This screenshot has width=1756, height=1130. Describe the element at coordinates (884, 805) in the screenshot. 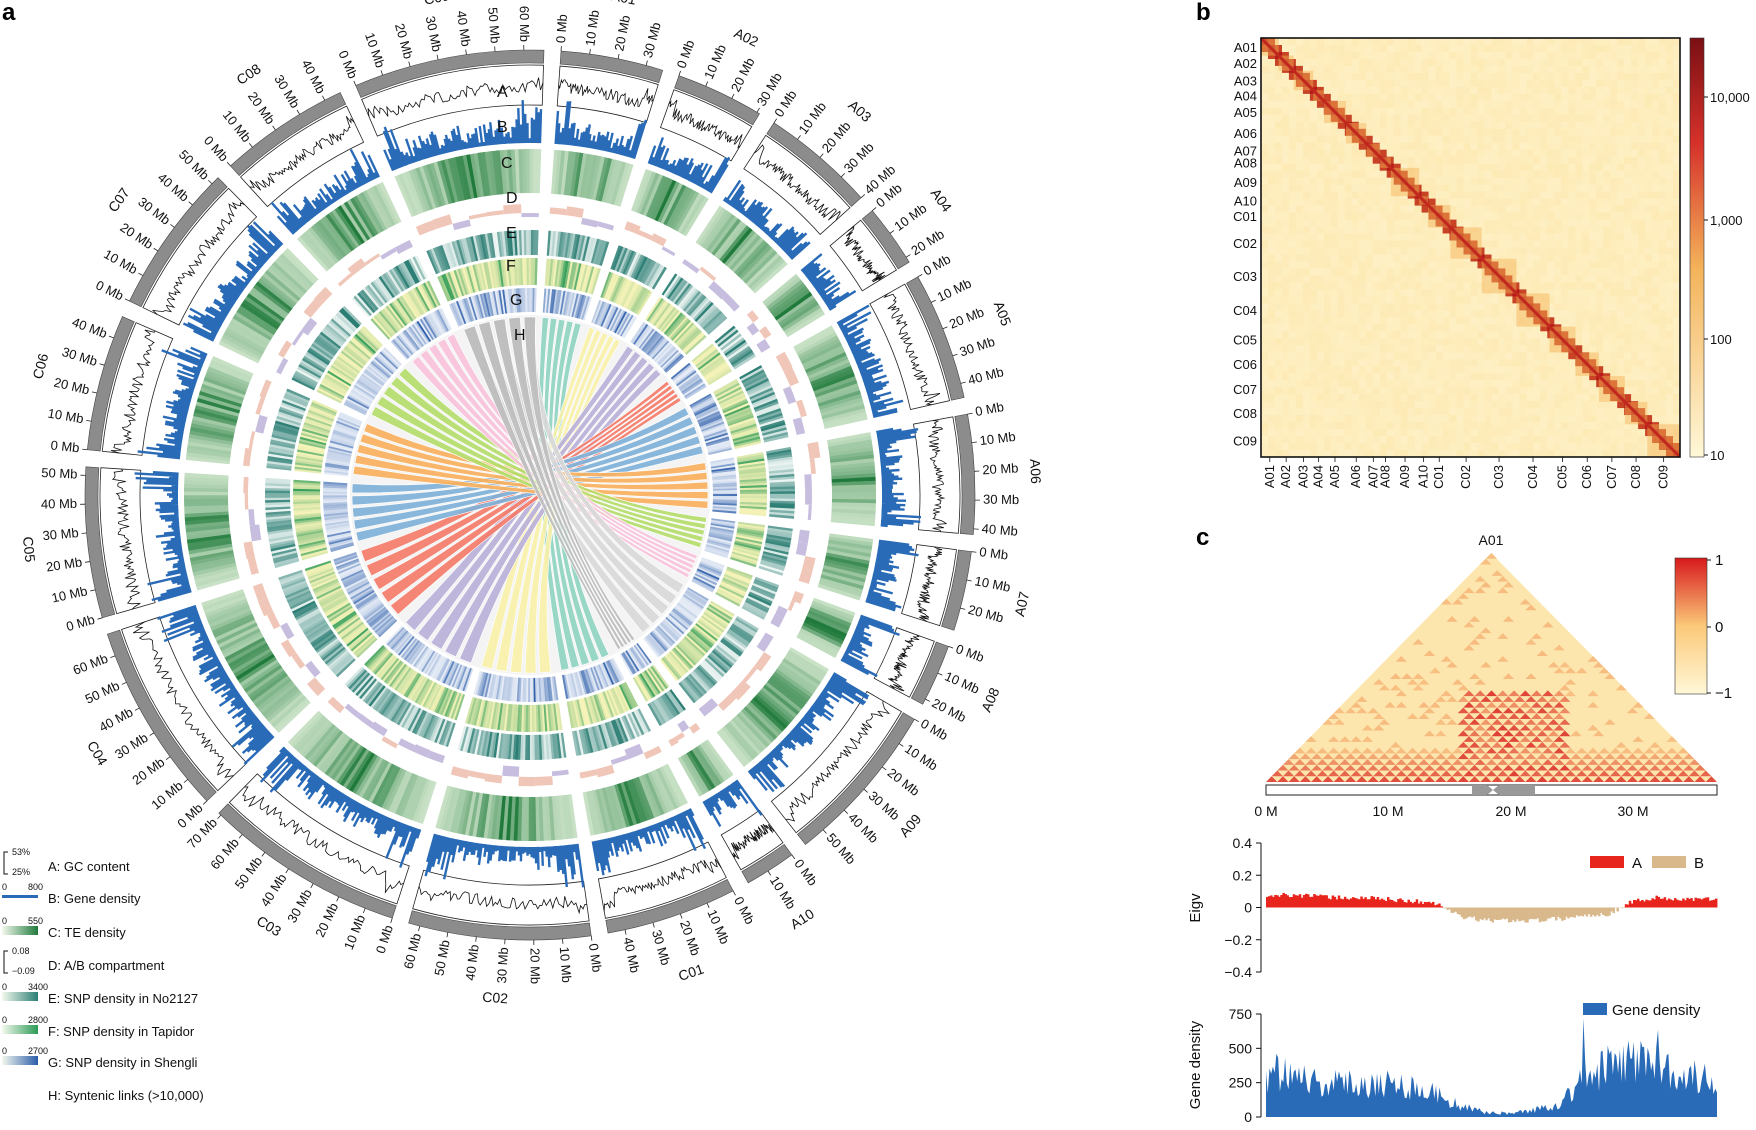

I see `tick-label-A09: 30 Mb` at that location.